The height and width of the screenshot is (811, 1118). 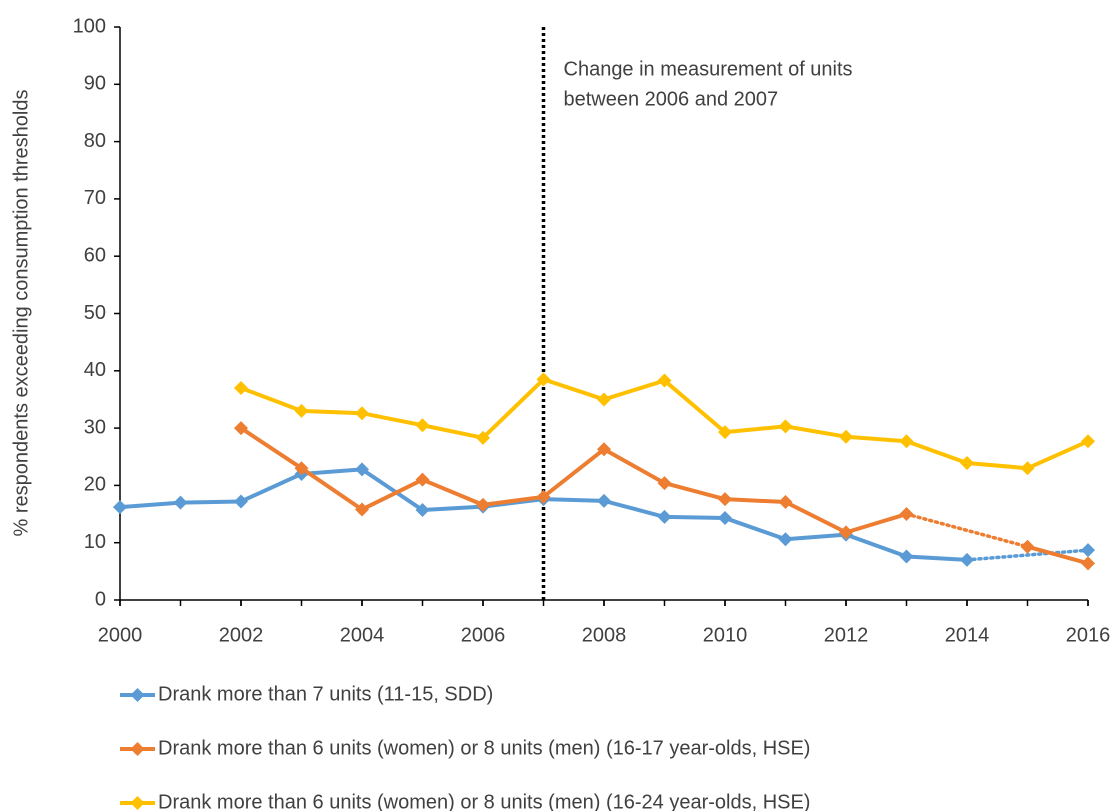 What do you see at coordinates (95, 485) in the screenshot?
I see `y-tick-label: 20` at bounding box center [95, 485].